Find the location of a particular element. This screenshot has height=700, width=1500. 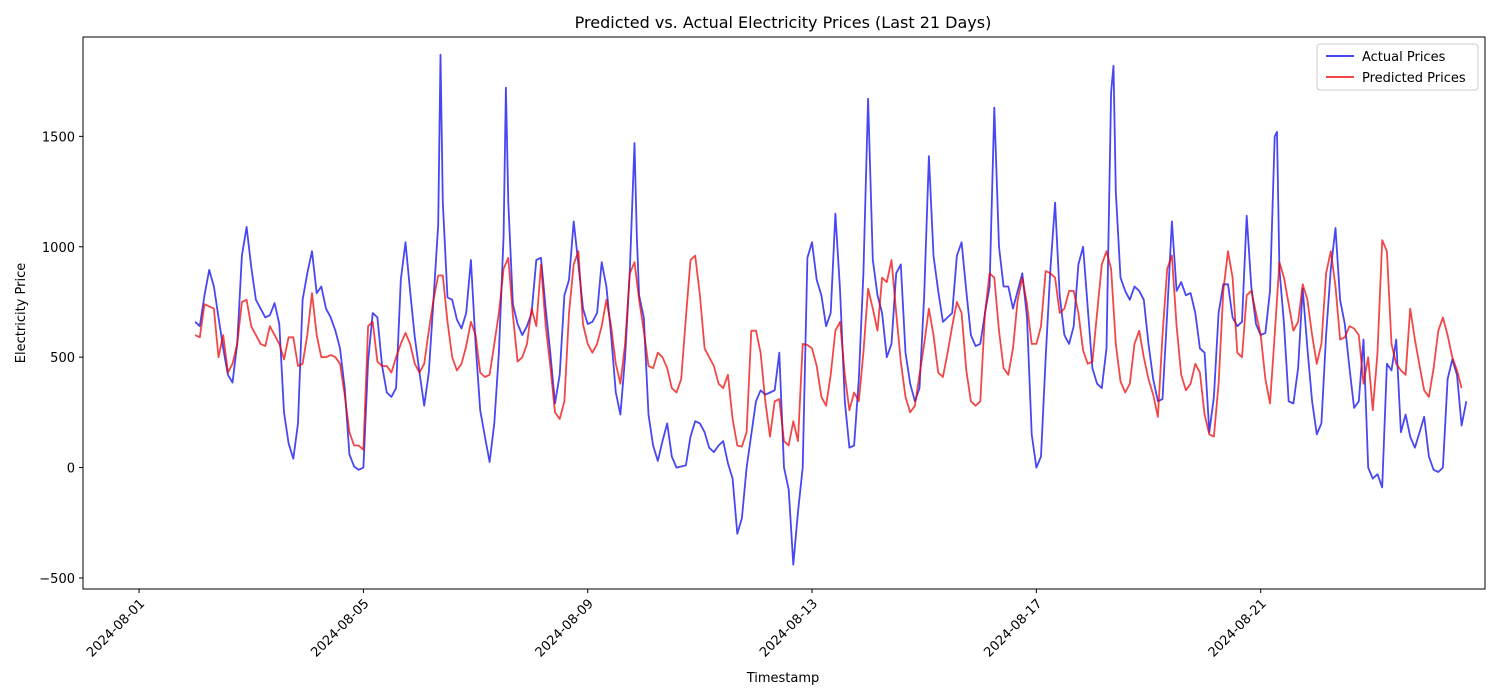

legend-label-predicted: Predicted Prices is located at coordinates (1414, 78).